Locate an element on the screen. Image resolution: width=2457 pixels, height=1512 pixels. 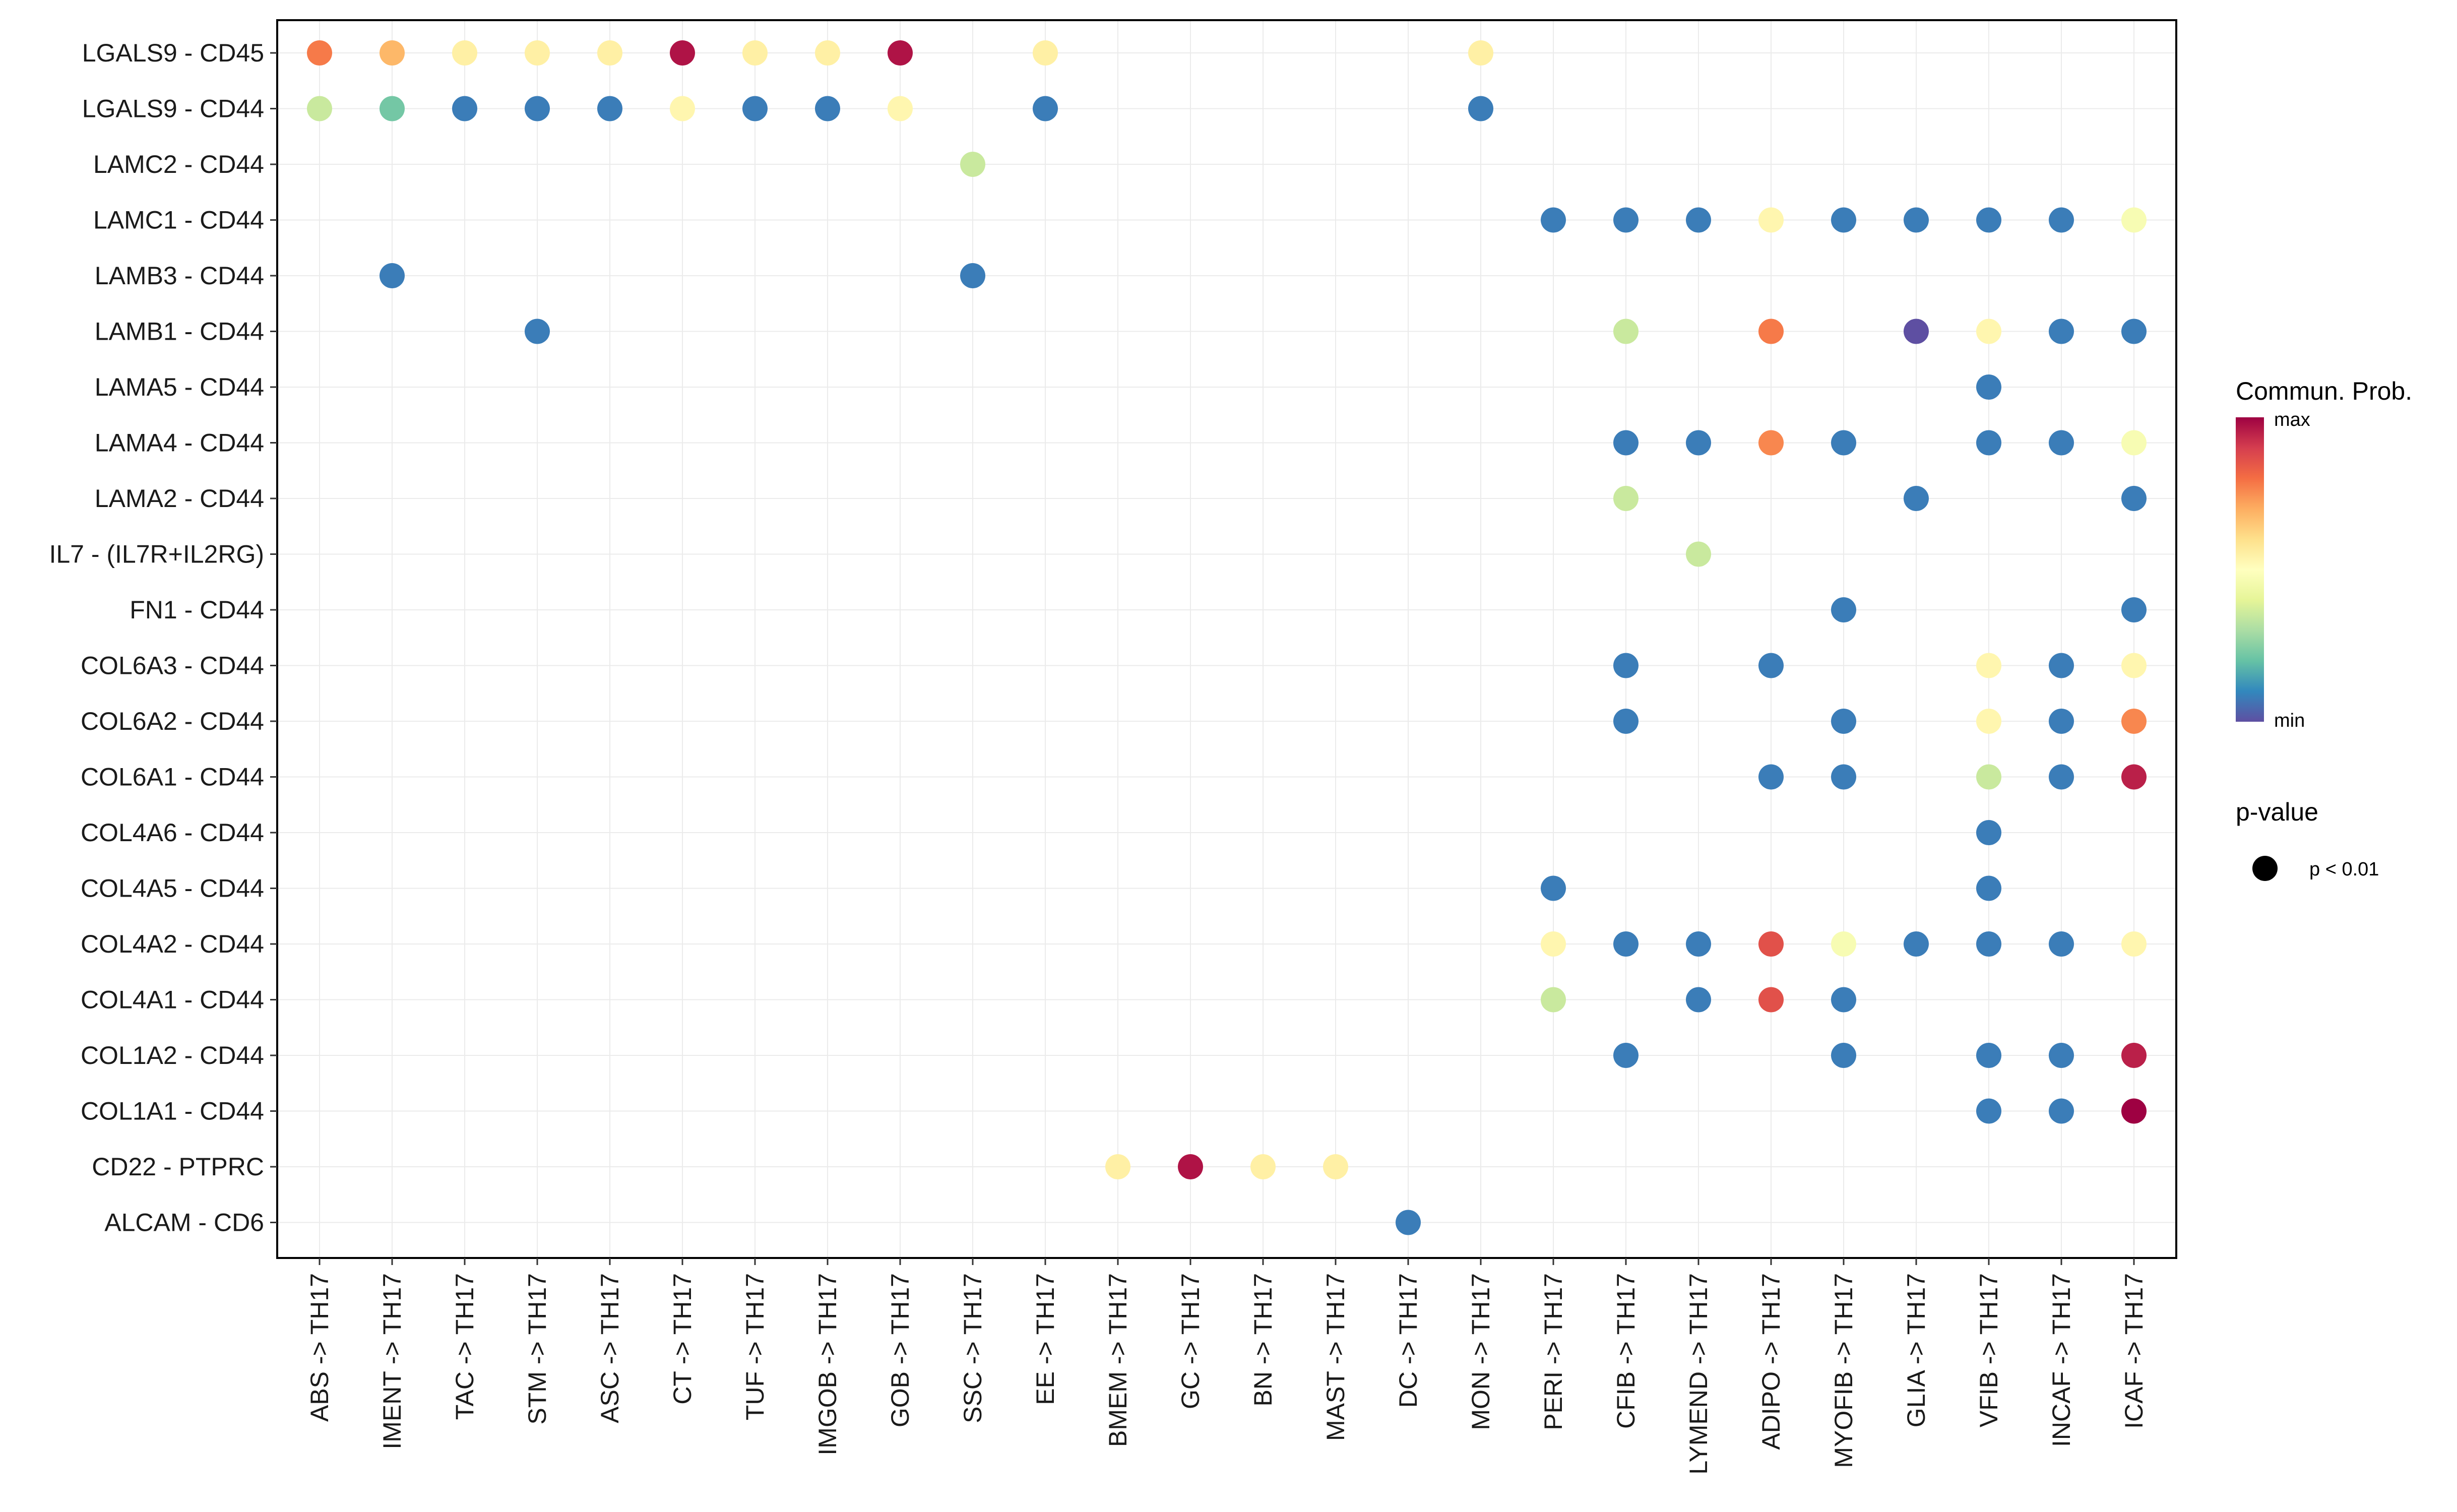
x-tick-label: IMENT -> TH17 is located at coordinates (392, 1362).